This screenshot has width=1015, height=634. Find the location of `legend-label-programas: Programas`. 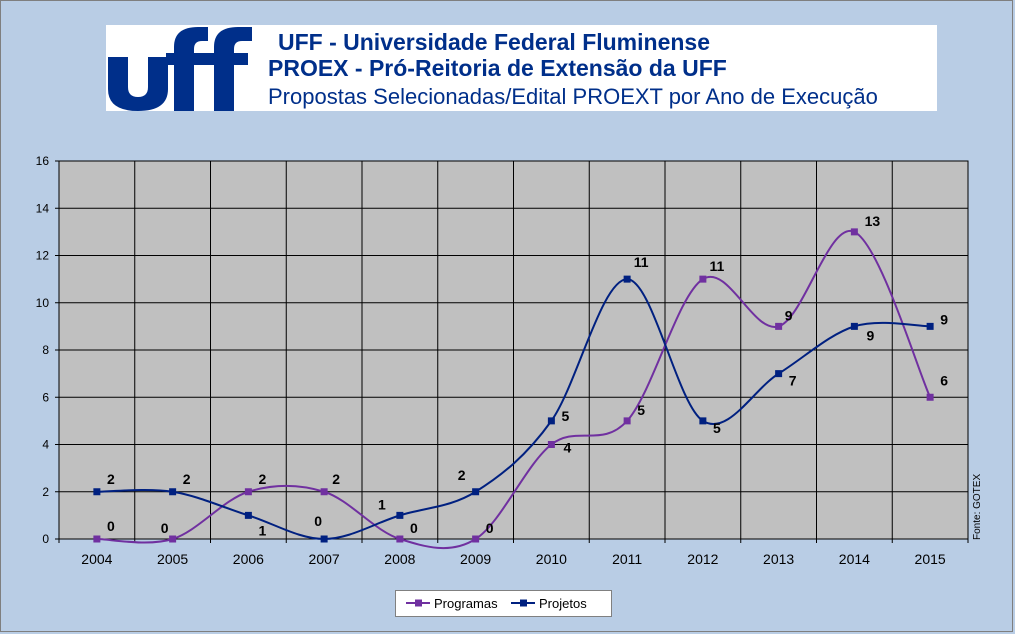

legend-label-programas: Programas is located at coordinates (466, 603).